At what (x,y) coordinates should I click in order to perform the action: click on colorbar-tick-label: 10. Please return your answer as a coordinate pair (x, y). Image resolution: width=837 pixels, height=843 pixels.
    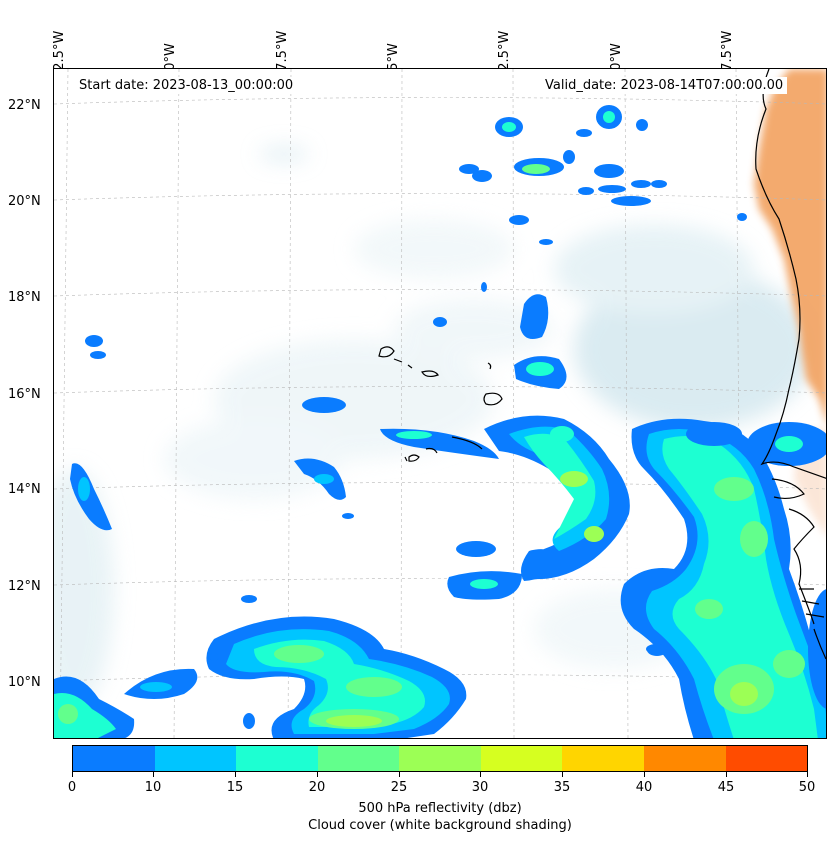
    Looking at the image, I should click on (153, 787).